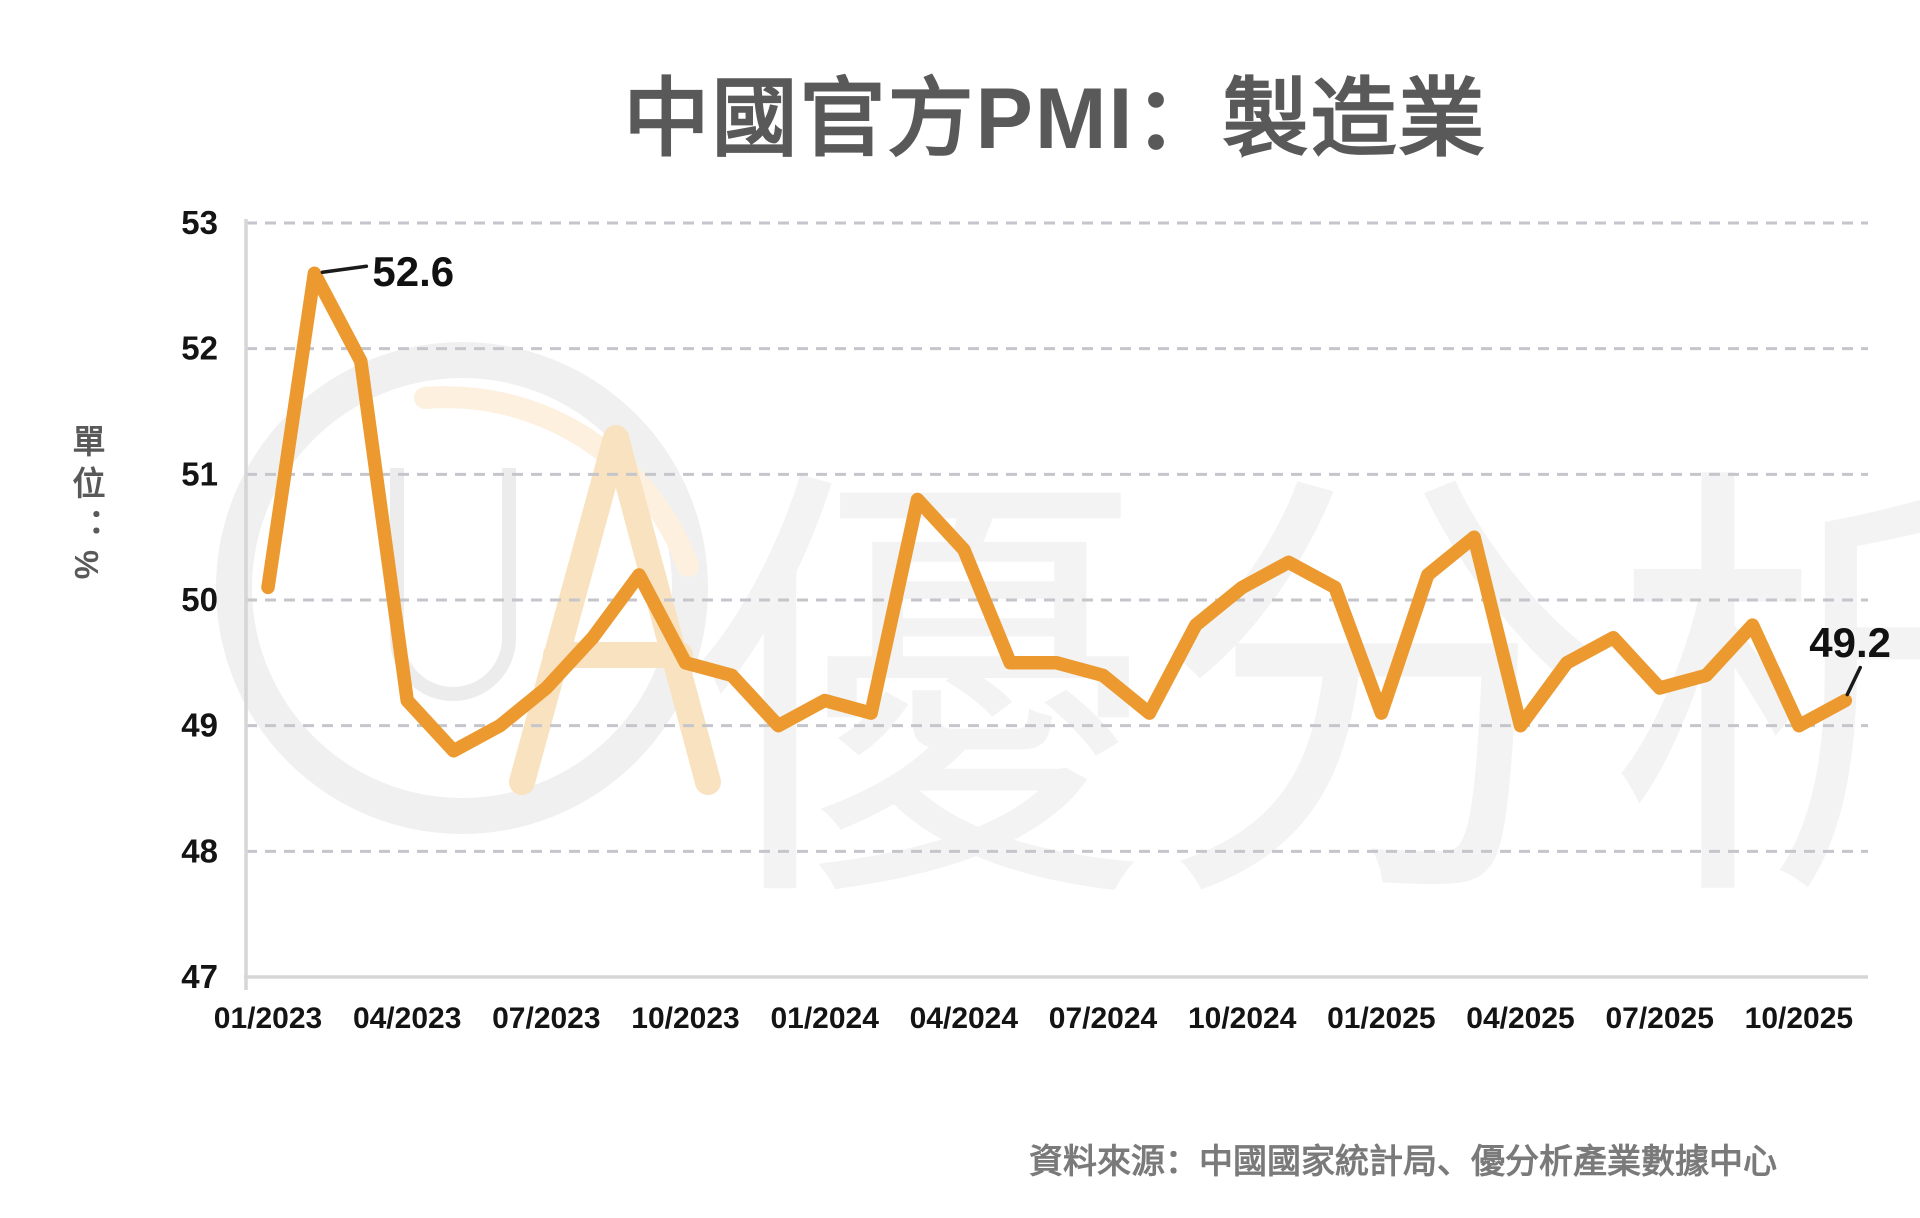  Describe the element at coordinates (86, 506) in the screenshot. I see `y-axis-title: 單位：%` at that location.